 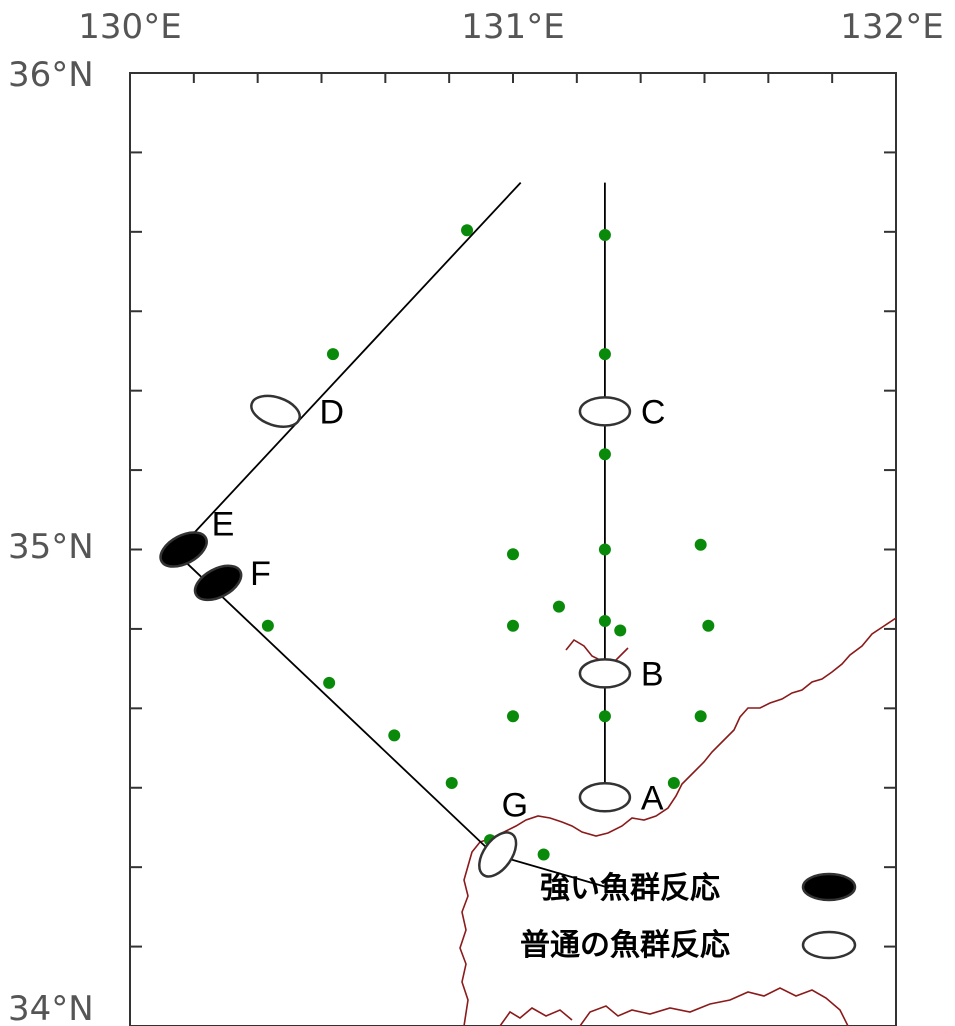 What do you see at coordinates (625, 945) in the screenshot?
I see `legend-normal-label: 普通の魚群反応` at bounding box center [625, 945].